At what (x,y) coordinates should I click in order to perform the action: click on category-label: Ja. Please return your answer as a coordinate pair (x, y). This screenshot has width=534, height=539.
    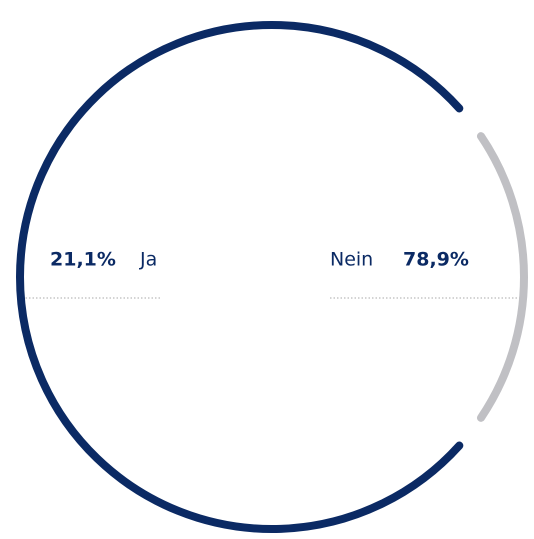
    Looking at the image, I should click on (148, 260).